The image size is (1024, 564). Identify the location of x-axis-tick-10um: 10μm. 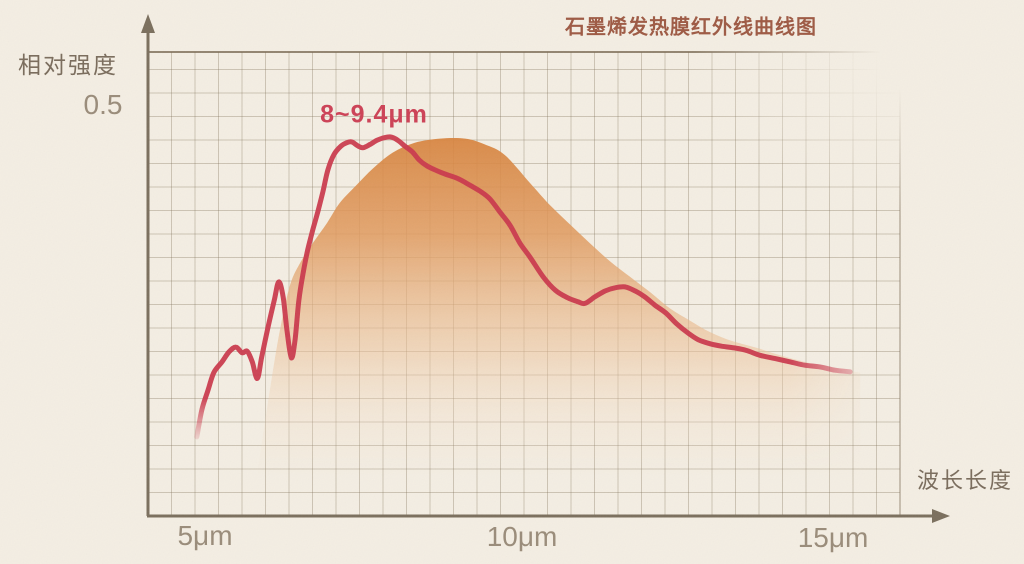
(522, 536).